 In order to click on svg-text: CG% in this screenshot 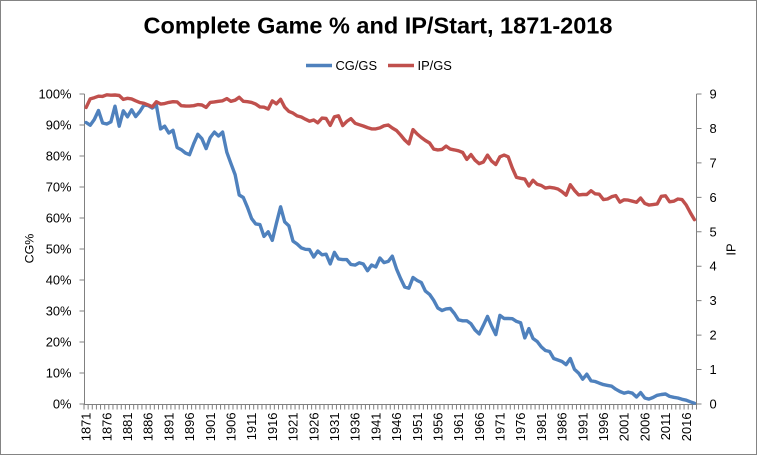, I will do `click(30, 249)`.